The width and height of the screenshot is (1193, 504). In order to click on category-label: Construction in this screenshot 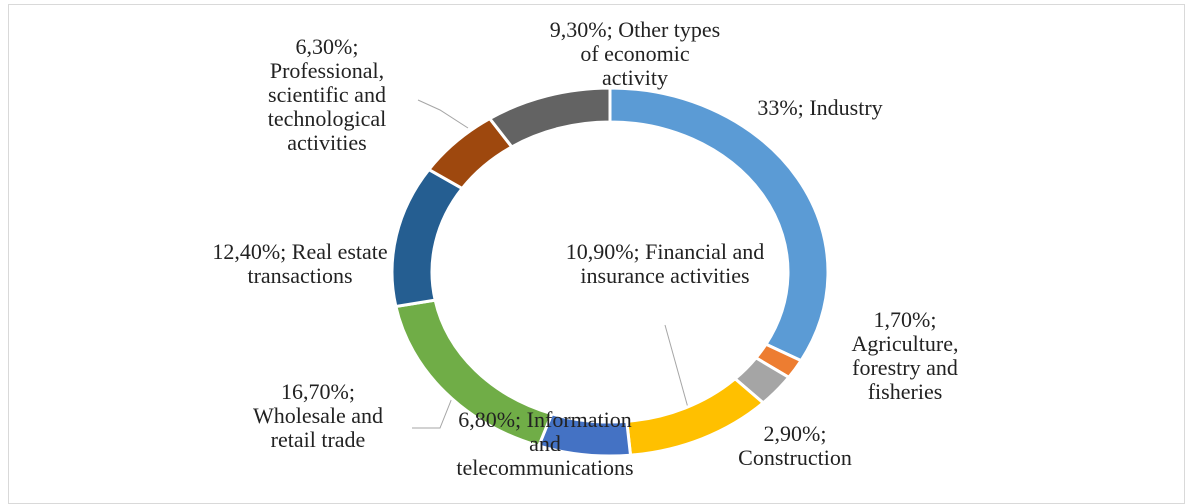, I will do `click(795, 457)`.